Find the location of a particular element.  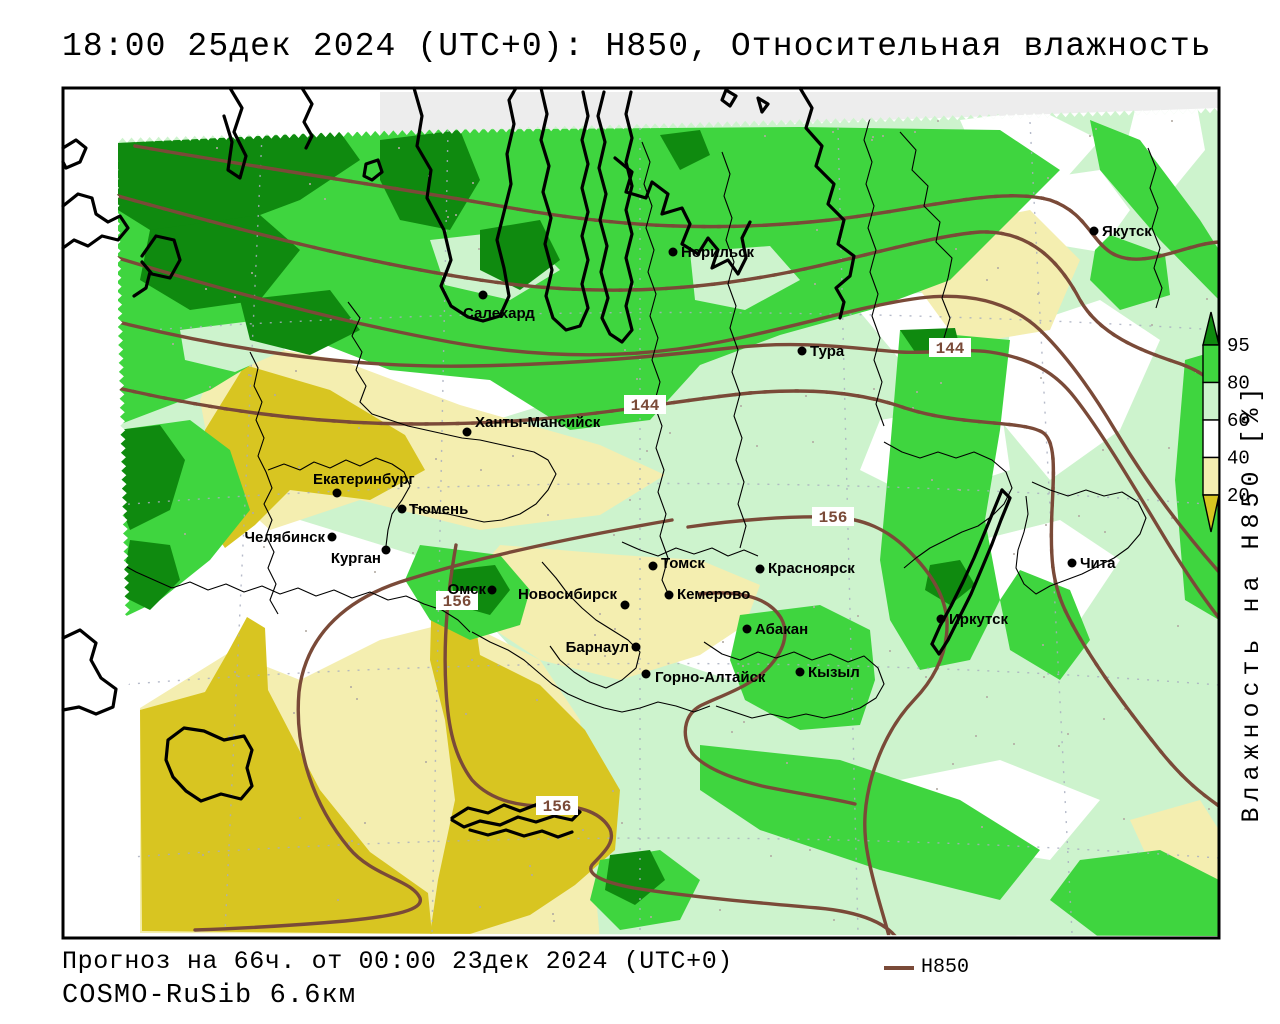

city-label: Салехард is located at coordinates (499, 313).